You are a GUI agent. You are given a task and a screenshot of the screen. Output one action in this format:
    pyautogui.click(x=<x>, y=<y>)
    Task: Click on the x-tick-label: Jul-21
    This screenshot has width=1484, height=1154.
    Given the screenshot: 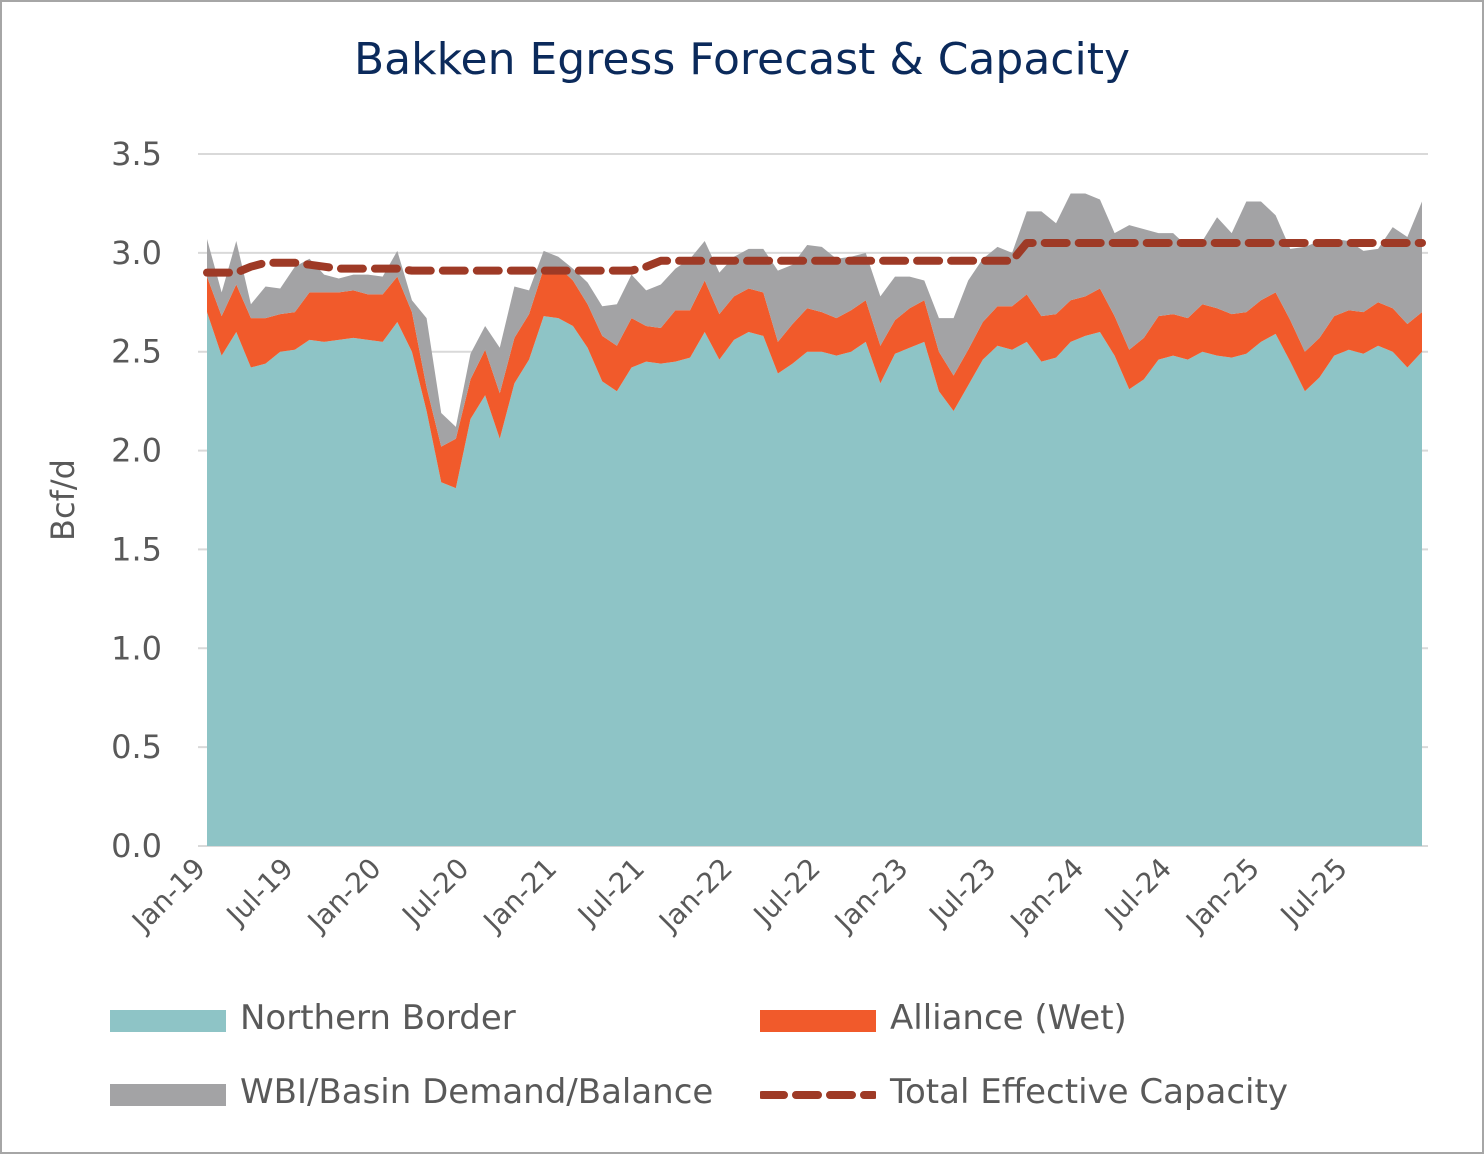 What is the action you would take?
    pyautogui.click(x=610, y=892)
    